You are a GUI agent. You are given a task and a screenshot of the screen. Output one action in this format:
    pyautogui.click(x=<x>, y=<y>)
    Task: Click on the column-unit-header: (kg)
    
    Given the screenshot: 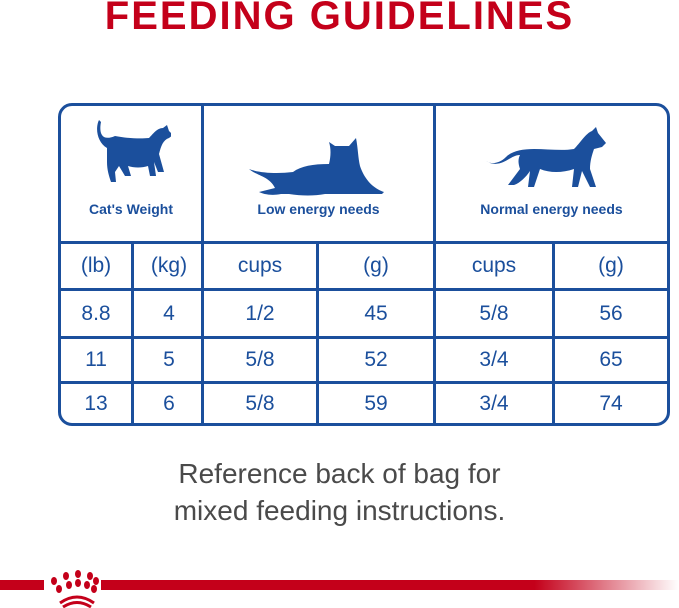 What is the action you would take?
    pyautogui.click(x=169, y=265)
    